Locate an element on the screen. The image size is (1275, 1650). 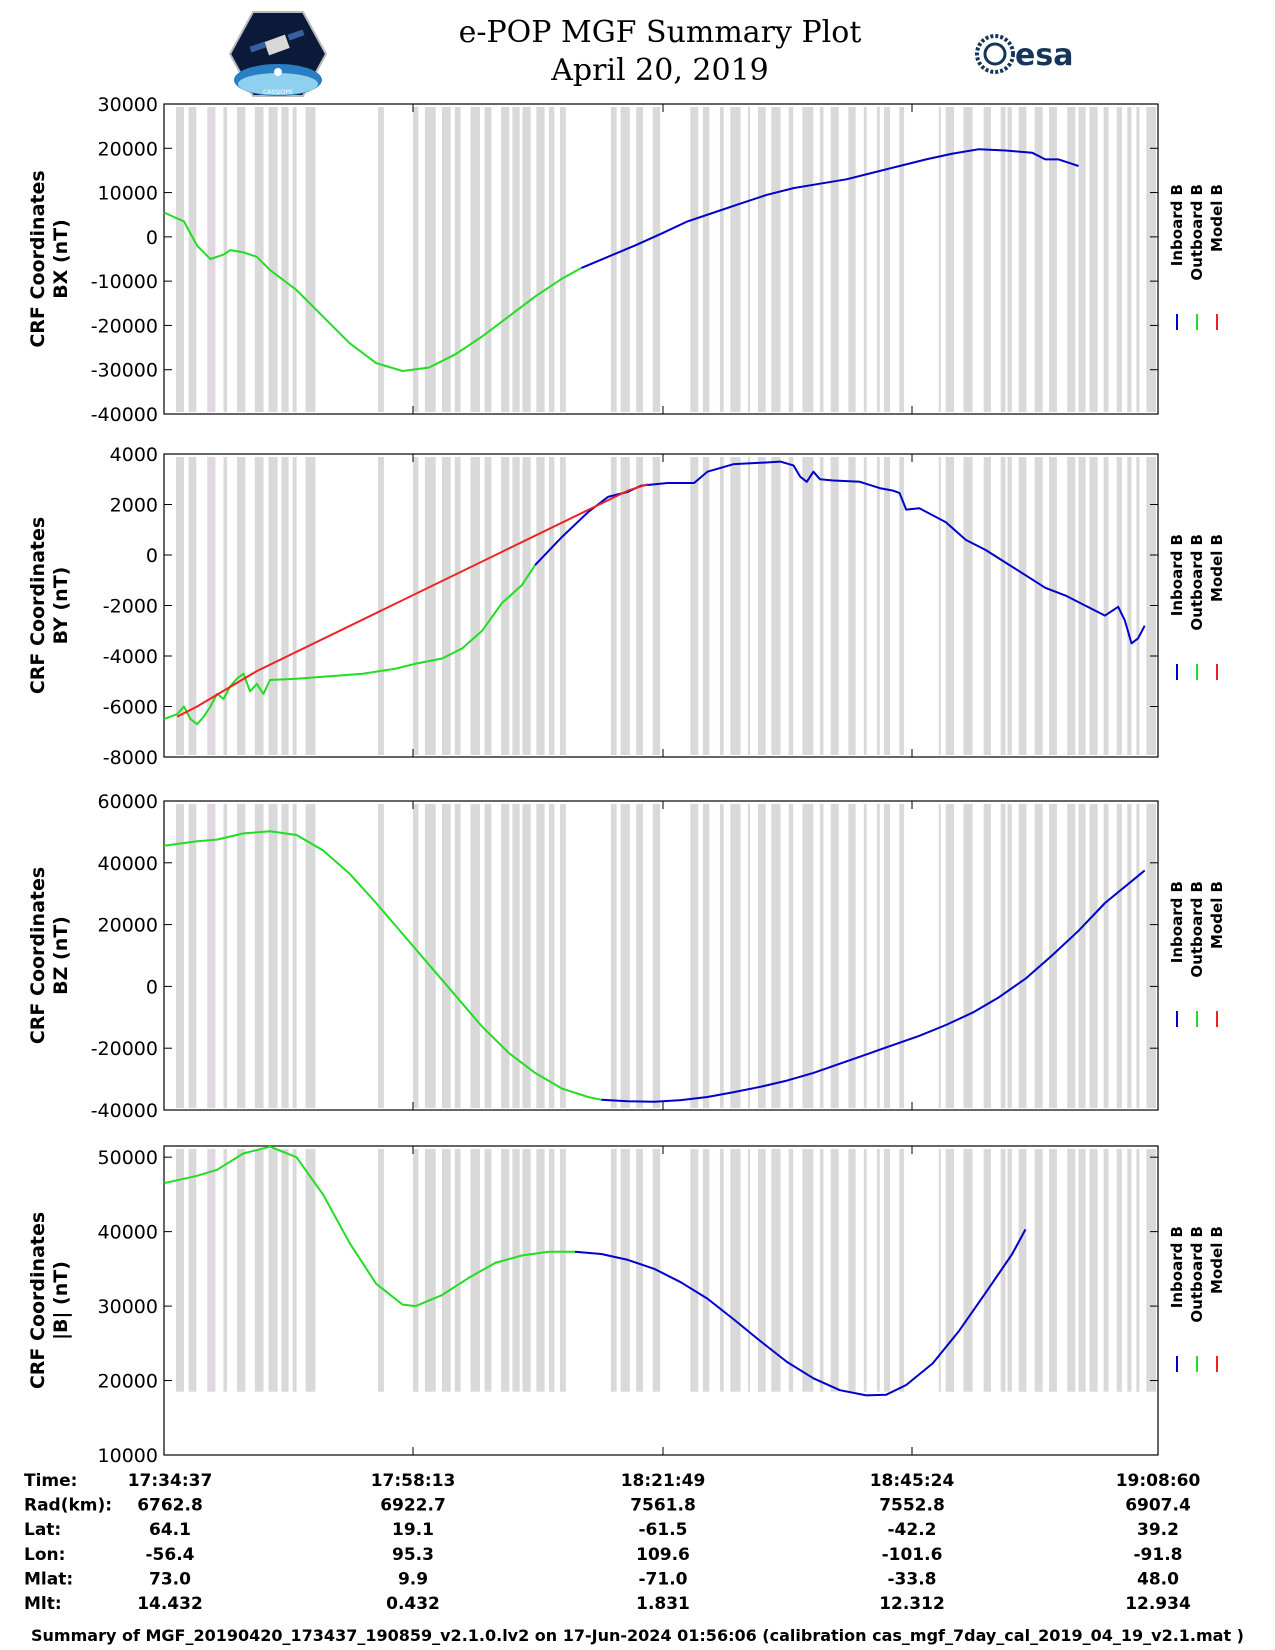
series-line-outboard-b is located at coordinates (382, 965).